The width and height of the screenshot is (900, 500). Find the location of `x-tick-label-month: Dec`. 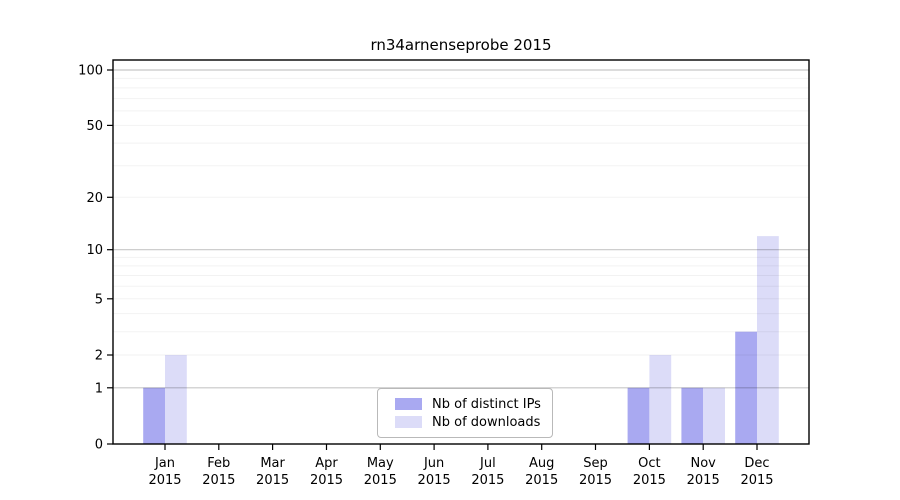

x-tick-label-month: Dec is located at coordinates (756, 463).